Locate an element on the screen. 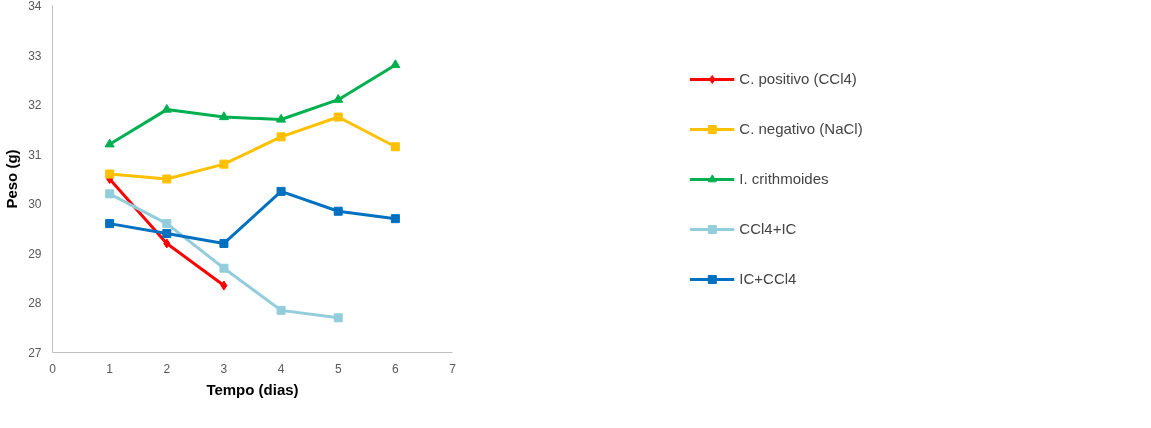 The height and width of the screenshot is (428, 1151). x-tick-label: 2 is located at coordinates (167, 368).